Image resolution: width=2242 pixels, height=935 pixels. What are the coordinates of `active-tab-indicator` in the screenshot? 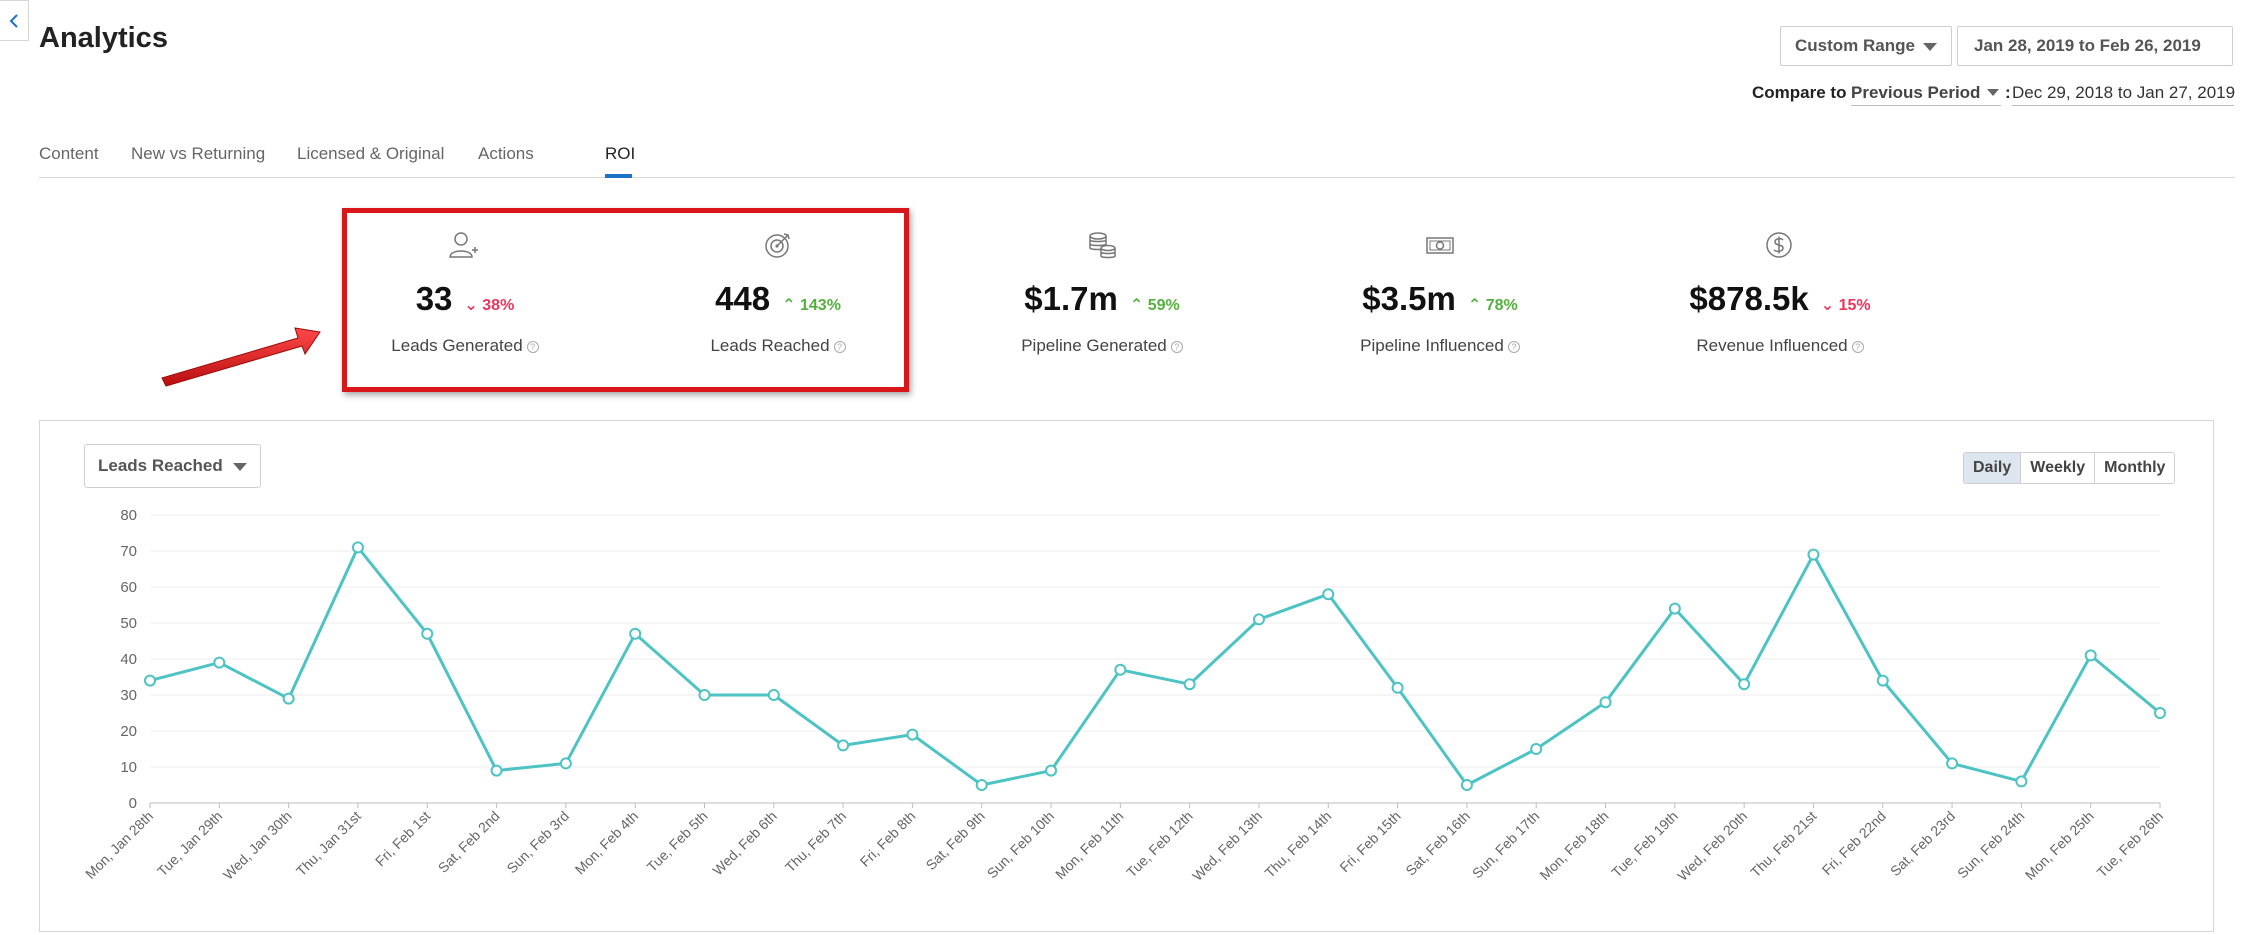 It's located at (618, 176).